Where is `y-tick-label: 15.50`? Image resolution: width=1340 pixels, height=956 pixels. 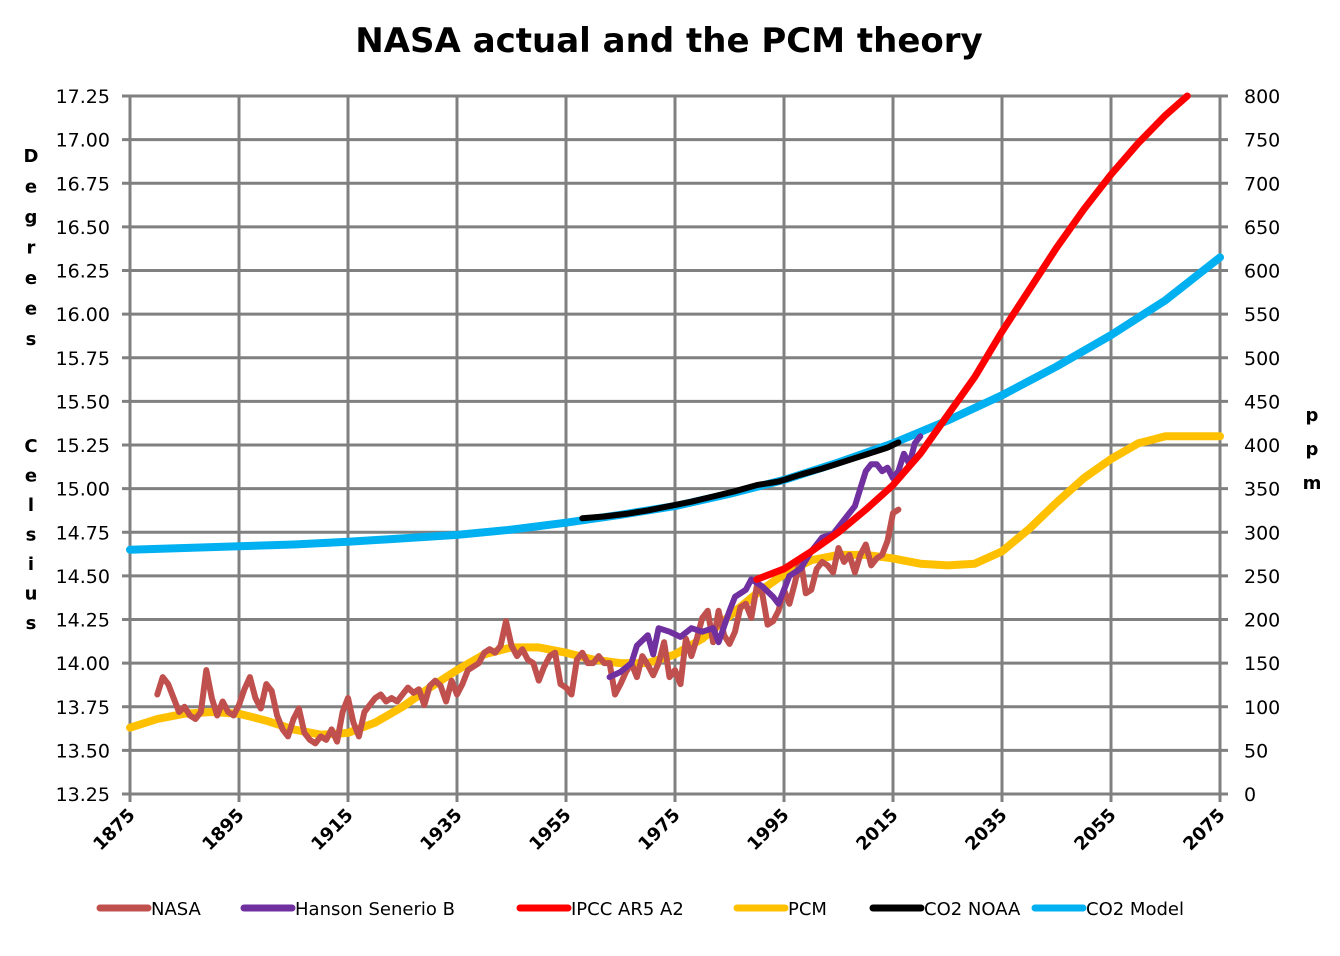
y-tick-label: 15.50 is located at coordinates (83, 402).